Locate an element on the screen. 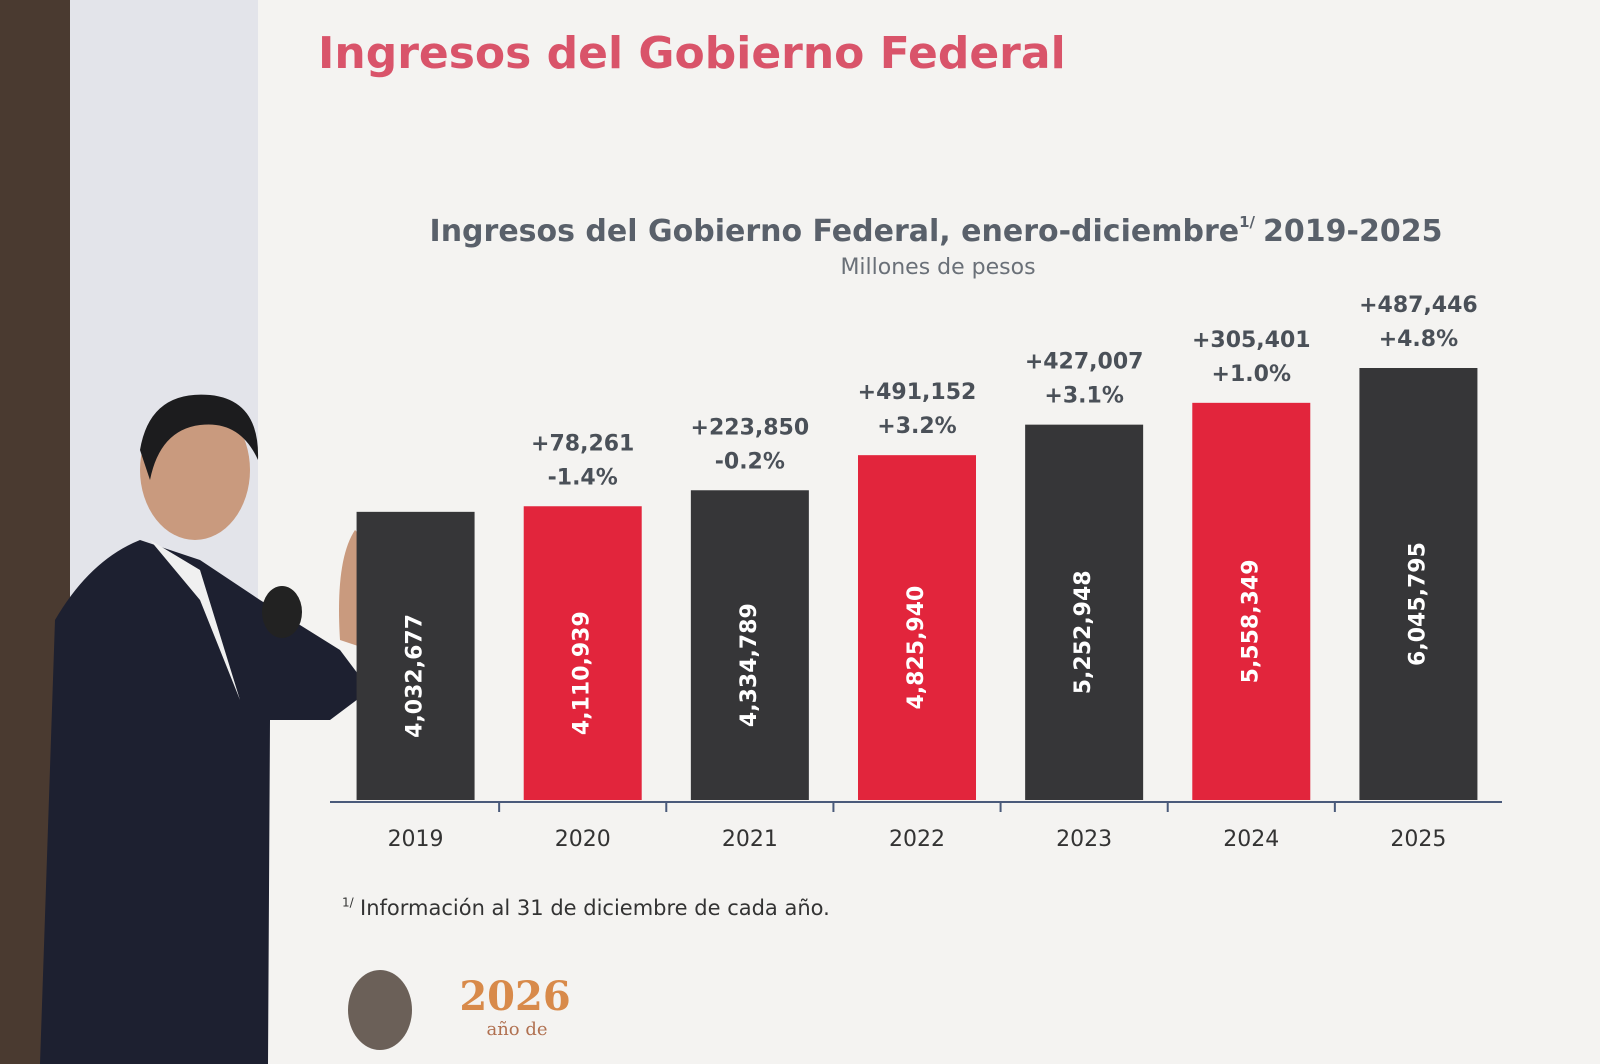  logo-year: 2026 is located at coordinates (514, 996).